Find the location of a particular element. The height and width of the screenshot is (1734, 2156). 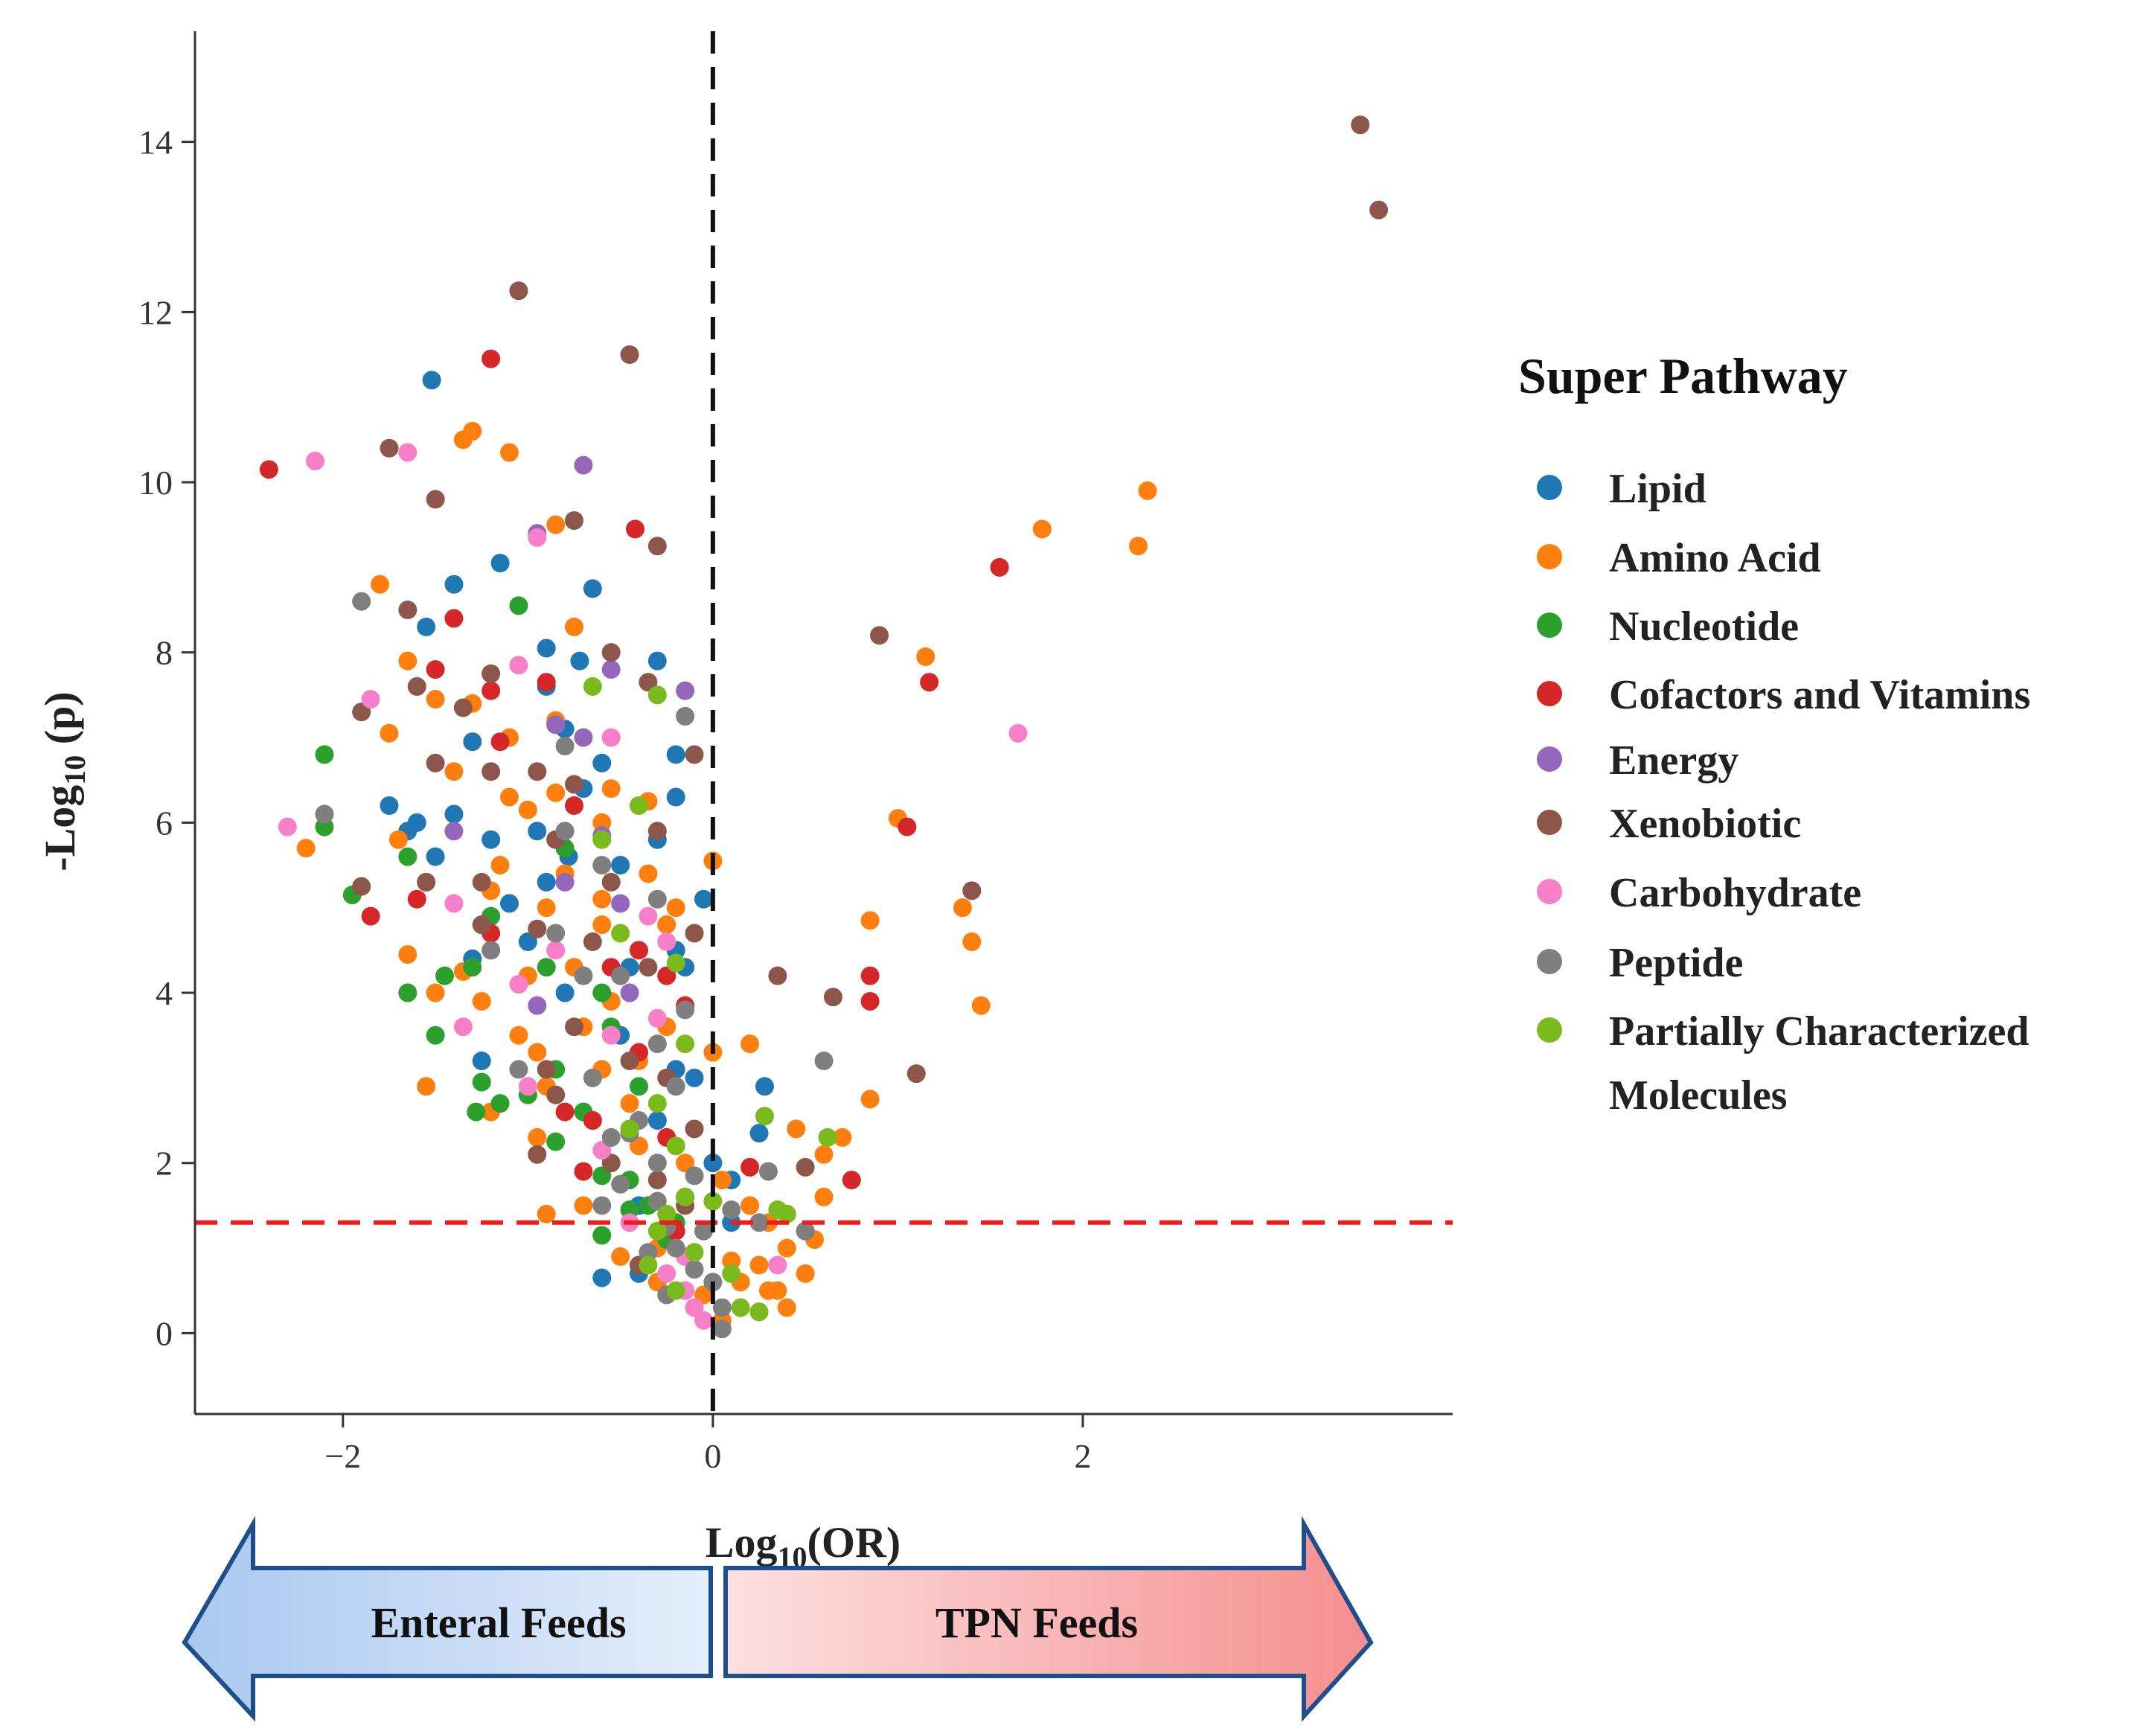

enteral-arrow-shape is located at coordinates (447, 1619).